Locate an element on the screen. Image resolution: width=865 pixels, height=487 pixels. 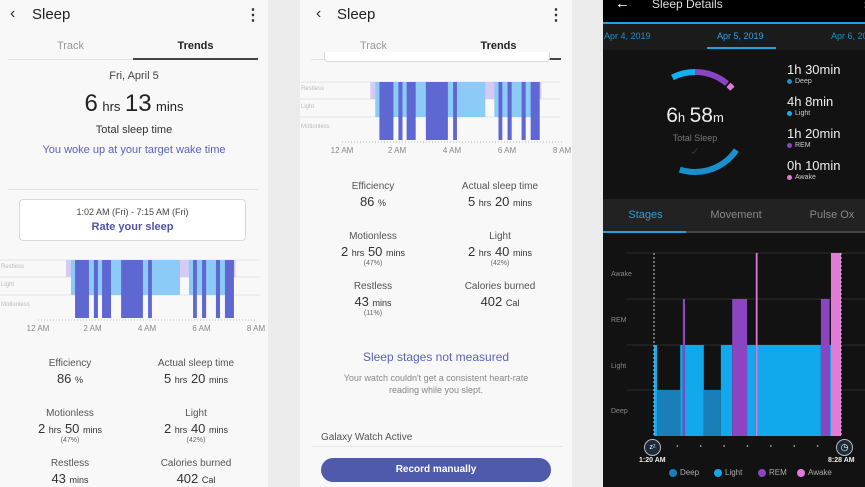
stat-motionless: Motionless 2 hrs 50 mins (47%) is located at coordinates (373, 249).